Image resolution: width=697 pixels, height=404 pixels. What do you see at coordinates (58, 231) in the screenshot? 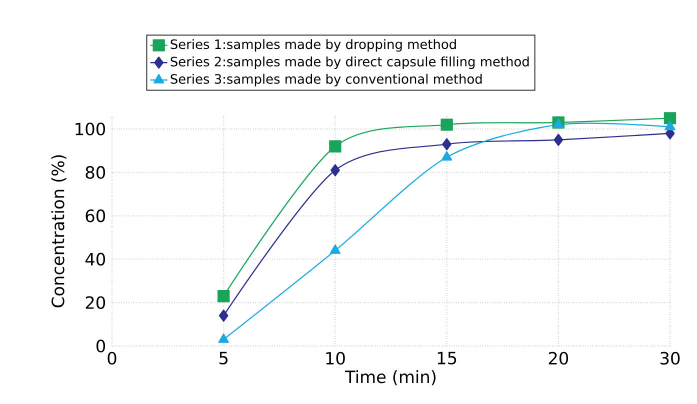
I see `y-axis-title: Concentration (%)` at bounding box center [58, 231].